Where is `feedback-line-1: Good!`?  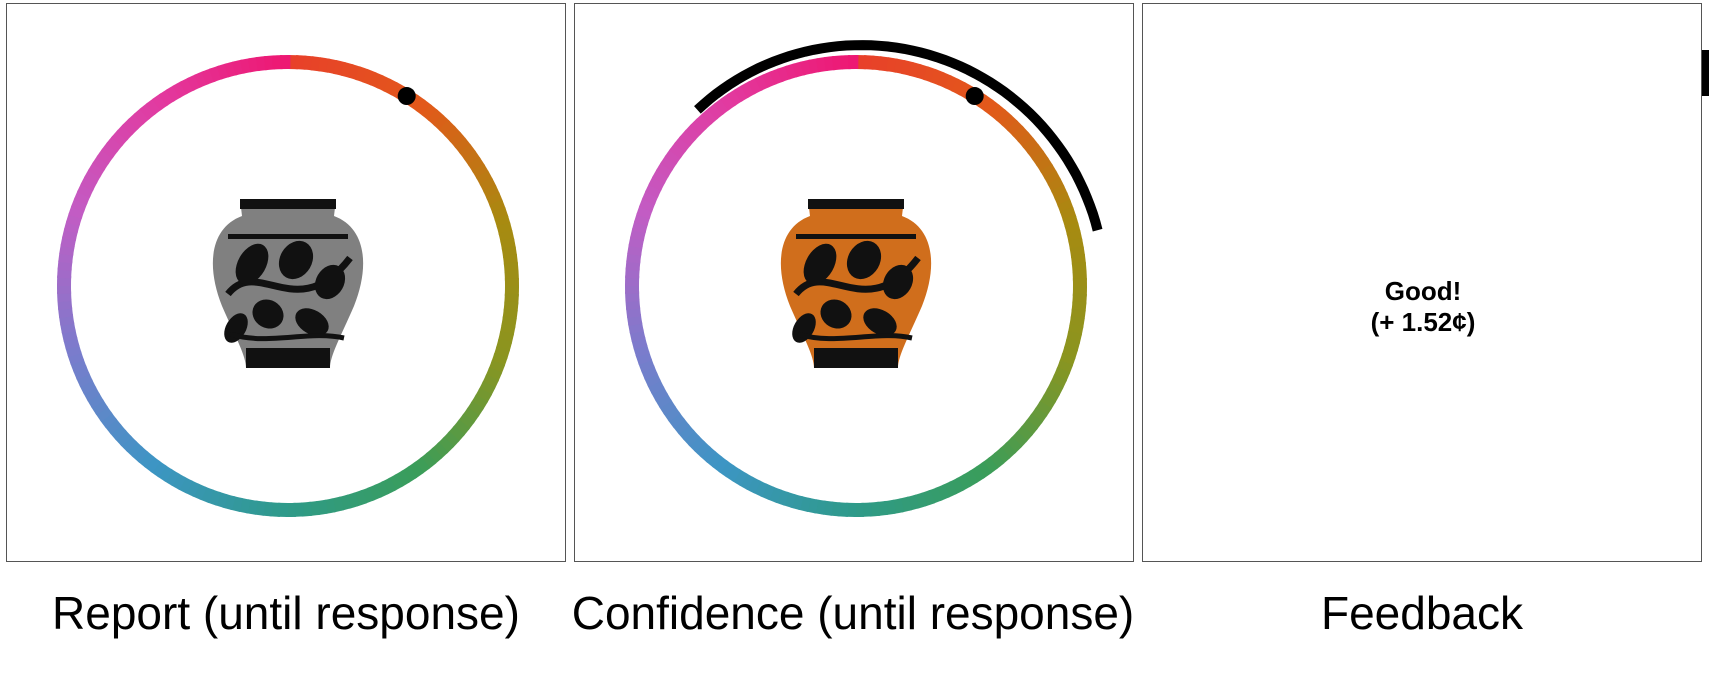 feedback-line-1: Good! is located at coordinates (1423, 291).